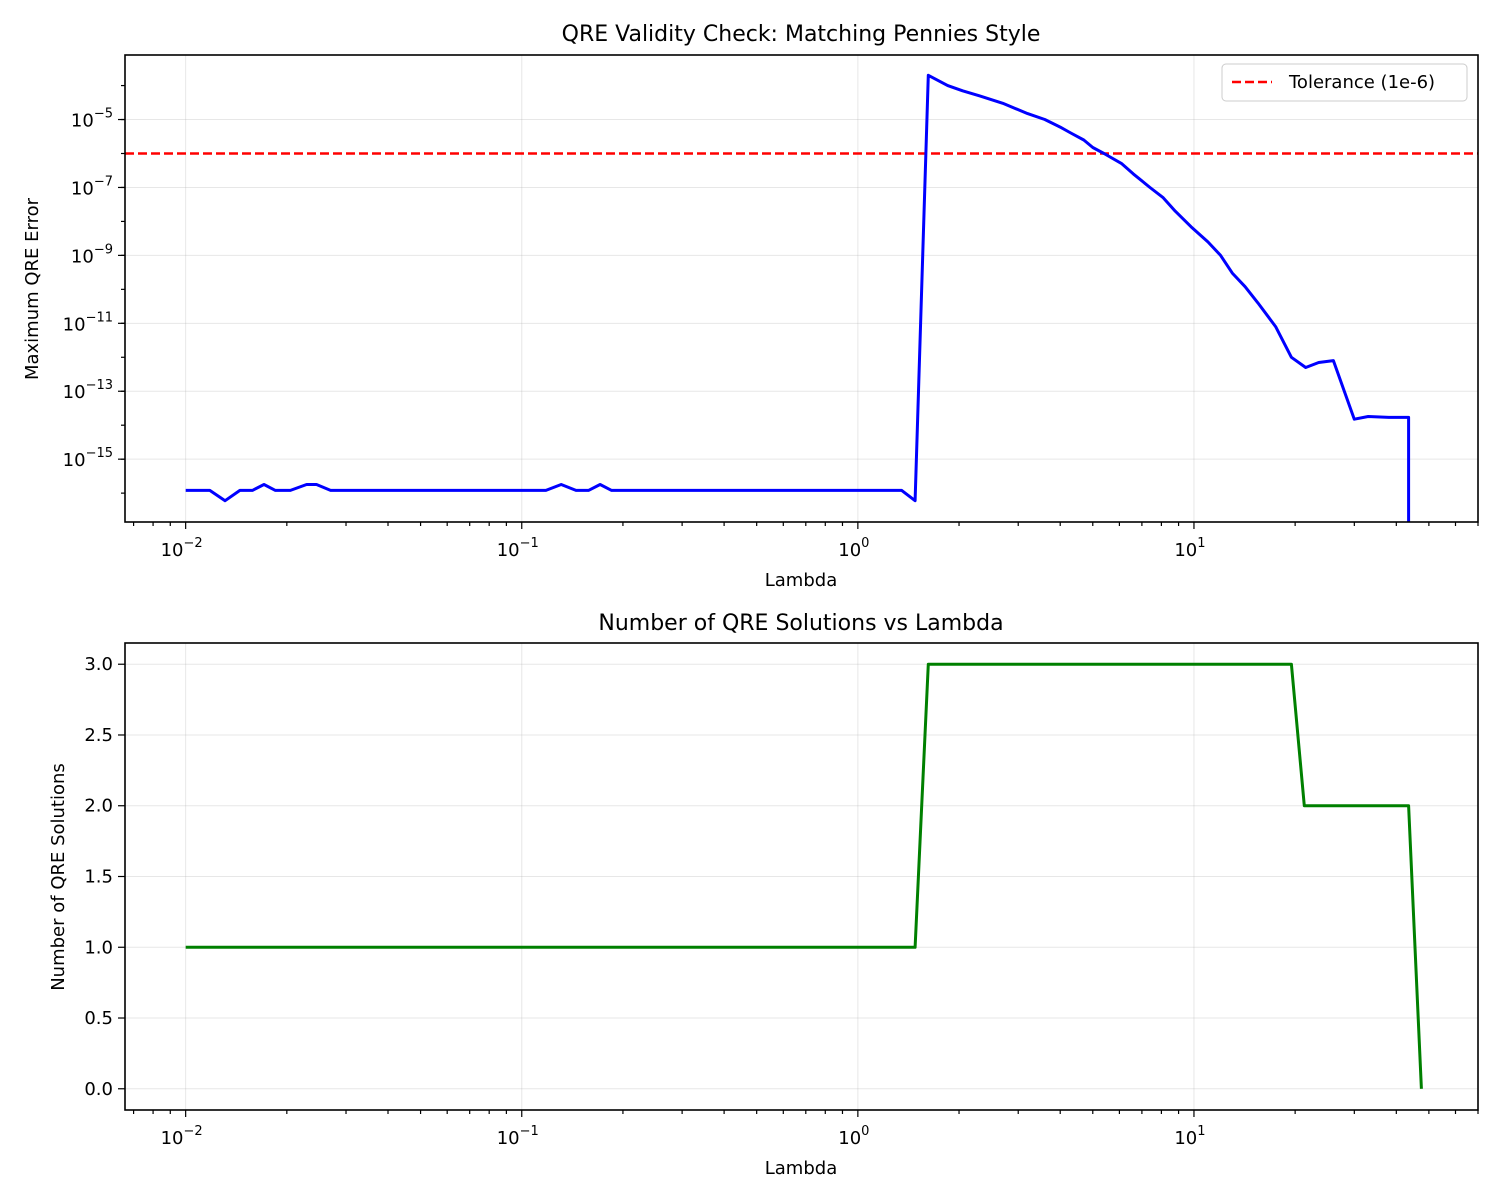 This screenshot has height=1200, width=1500. What do you see at coordinates (98, 1018) in the screenshot?
I see `y-tick-label: 0.5` at bounding box center [98, 1018].